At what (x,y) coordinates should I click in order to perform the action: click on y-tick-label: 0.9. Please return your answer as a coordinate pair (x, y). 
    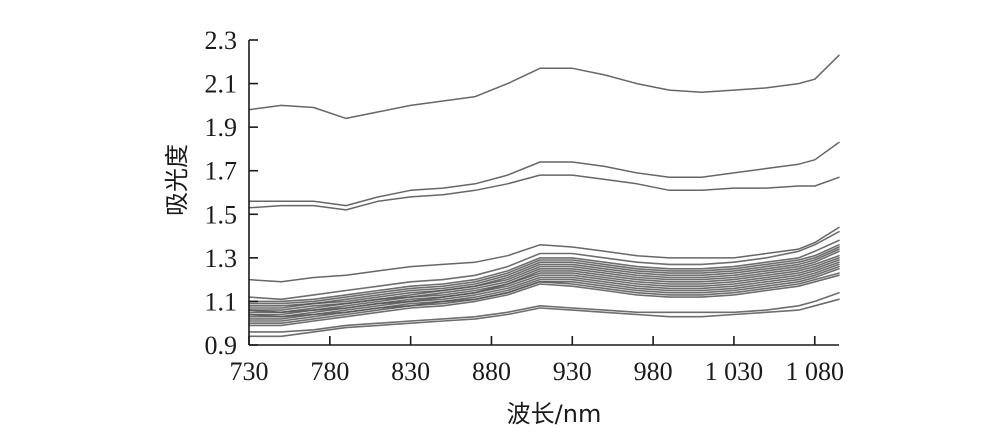
    Looking at the image, I should click on (221, 345).